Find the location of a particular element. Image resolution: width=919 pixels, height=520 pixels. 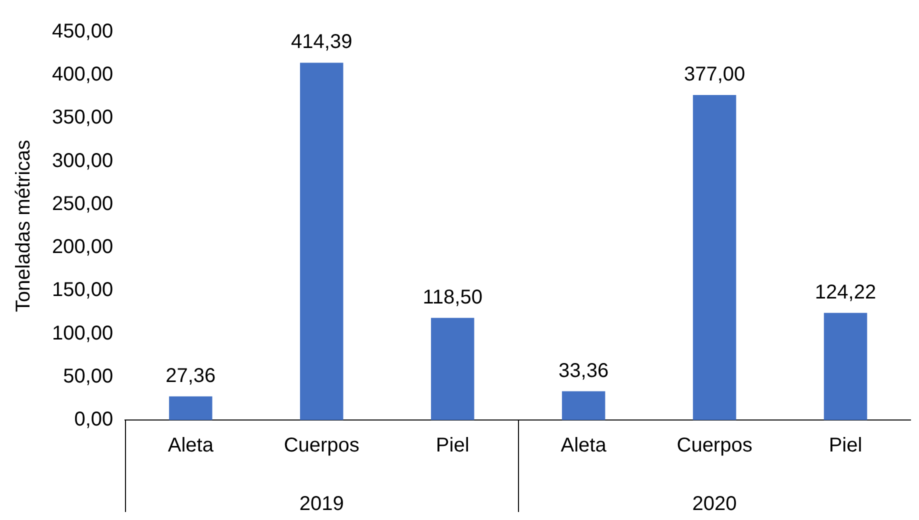

text: 2020 is located at coordinates (714, 504).